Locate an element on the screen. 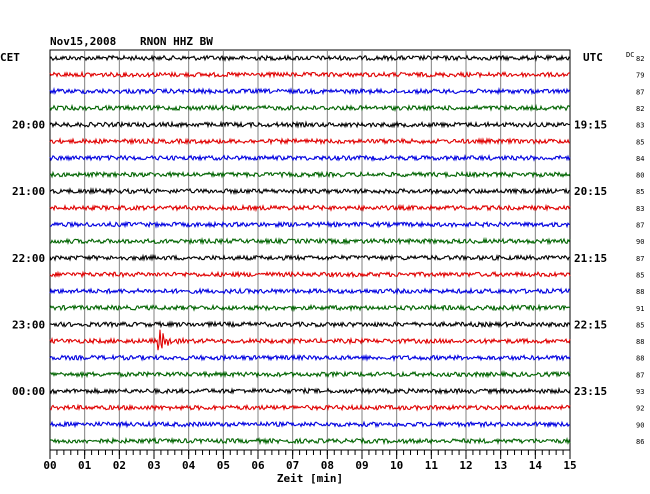 This screenshot has width=650, height=494. x-tick-label: 12 is located at coordinates (465, 465).